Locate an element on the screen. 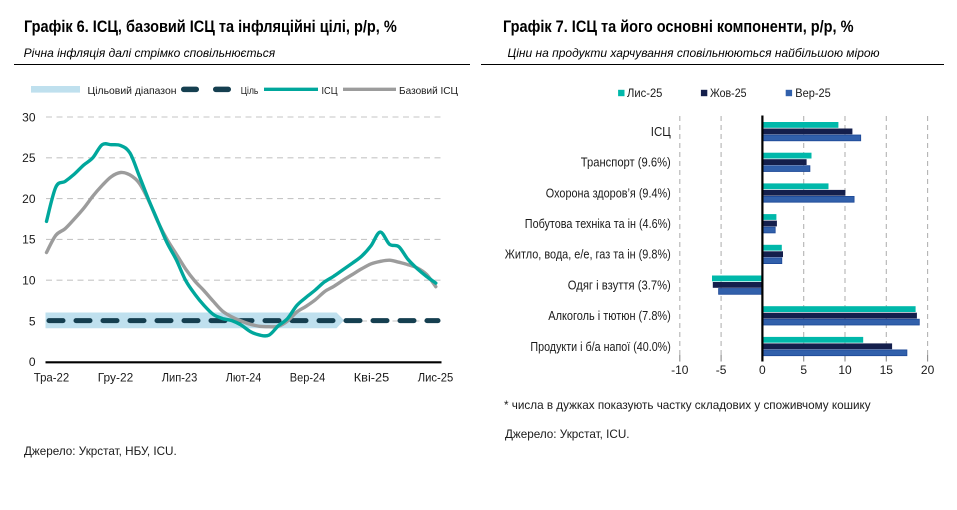  svg-text: Гру-22 is located at coordinates (116, 378).